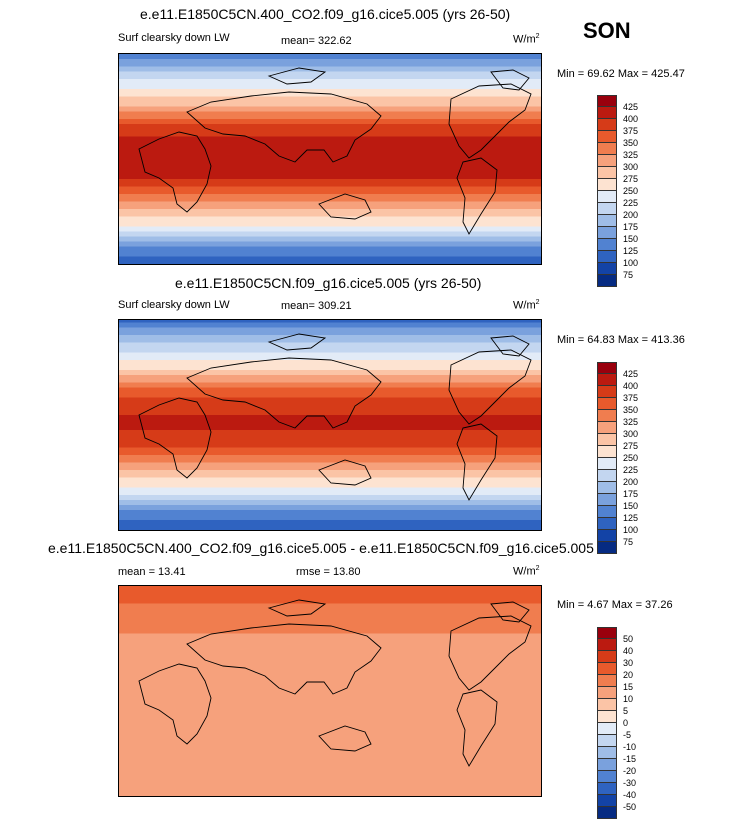 This screenshot has width=733, height=819. Describe the element at coordinates (631, 458) in the screenshot. I see `colorbar-tick-label: 250` at that location.